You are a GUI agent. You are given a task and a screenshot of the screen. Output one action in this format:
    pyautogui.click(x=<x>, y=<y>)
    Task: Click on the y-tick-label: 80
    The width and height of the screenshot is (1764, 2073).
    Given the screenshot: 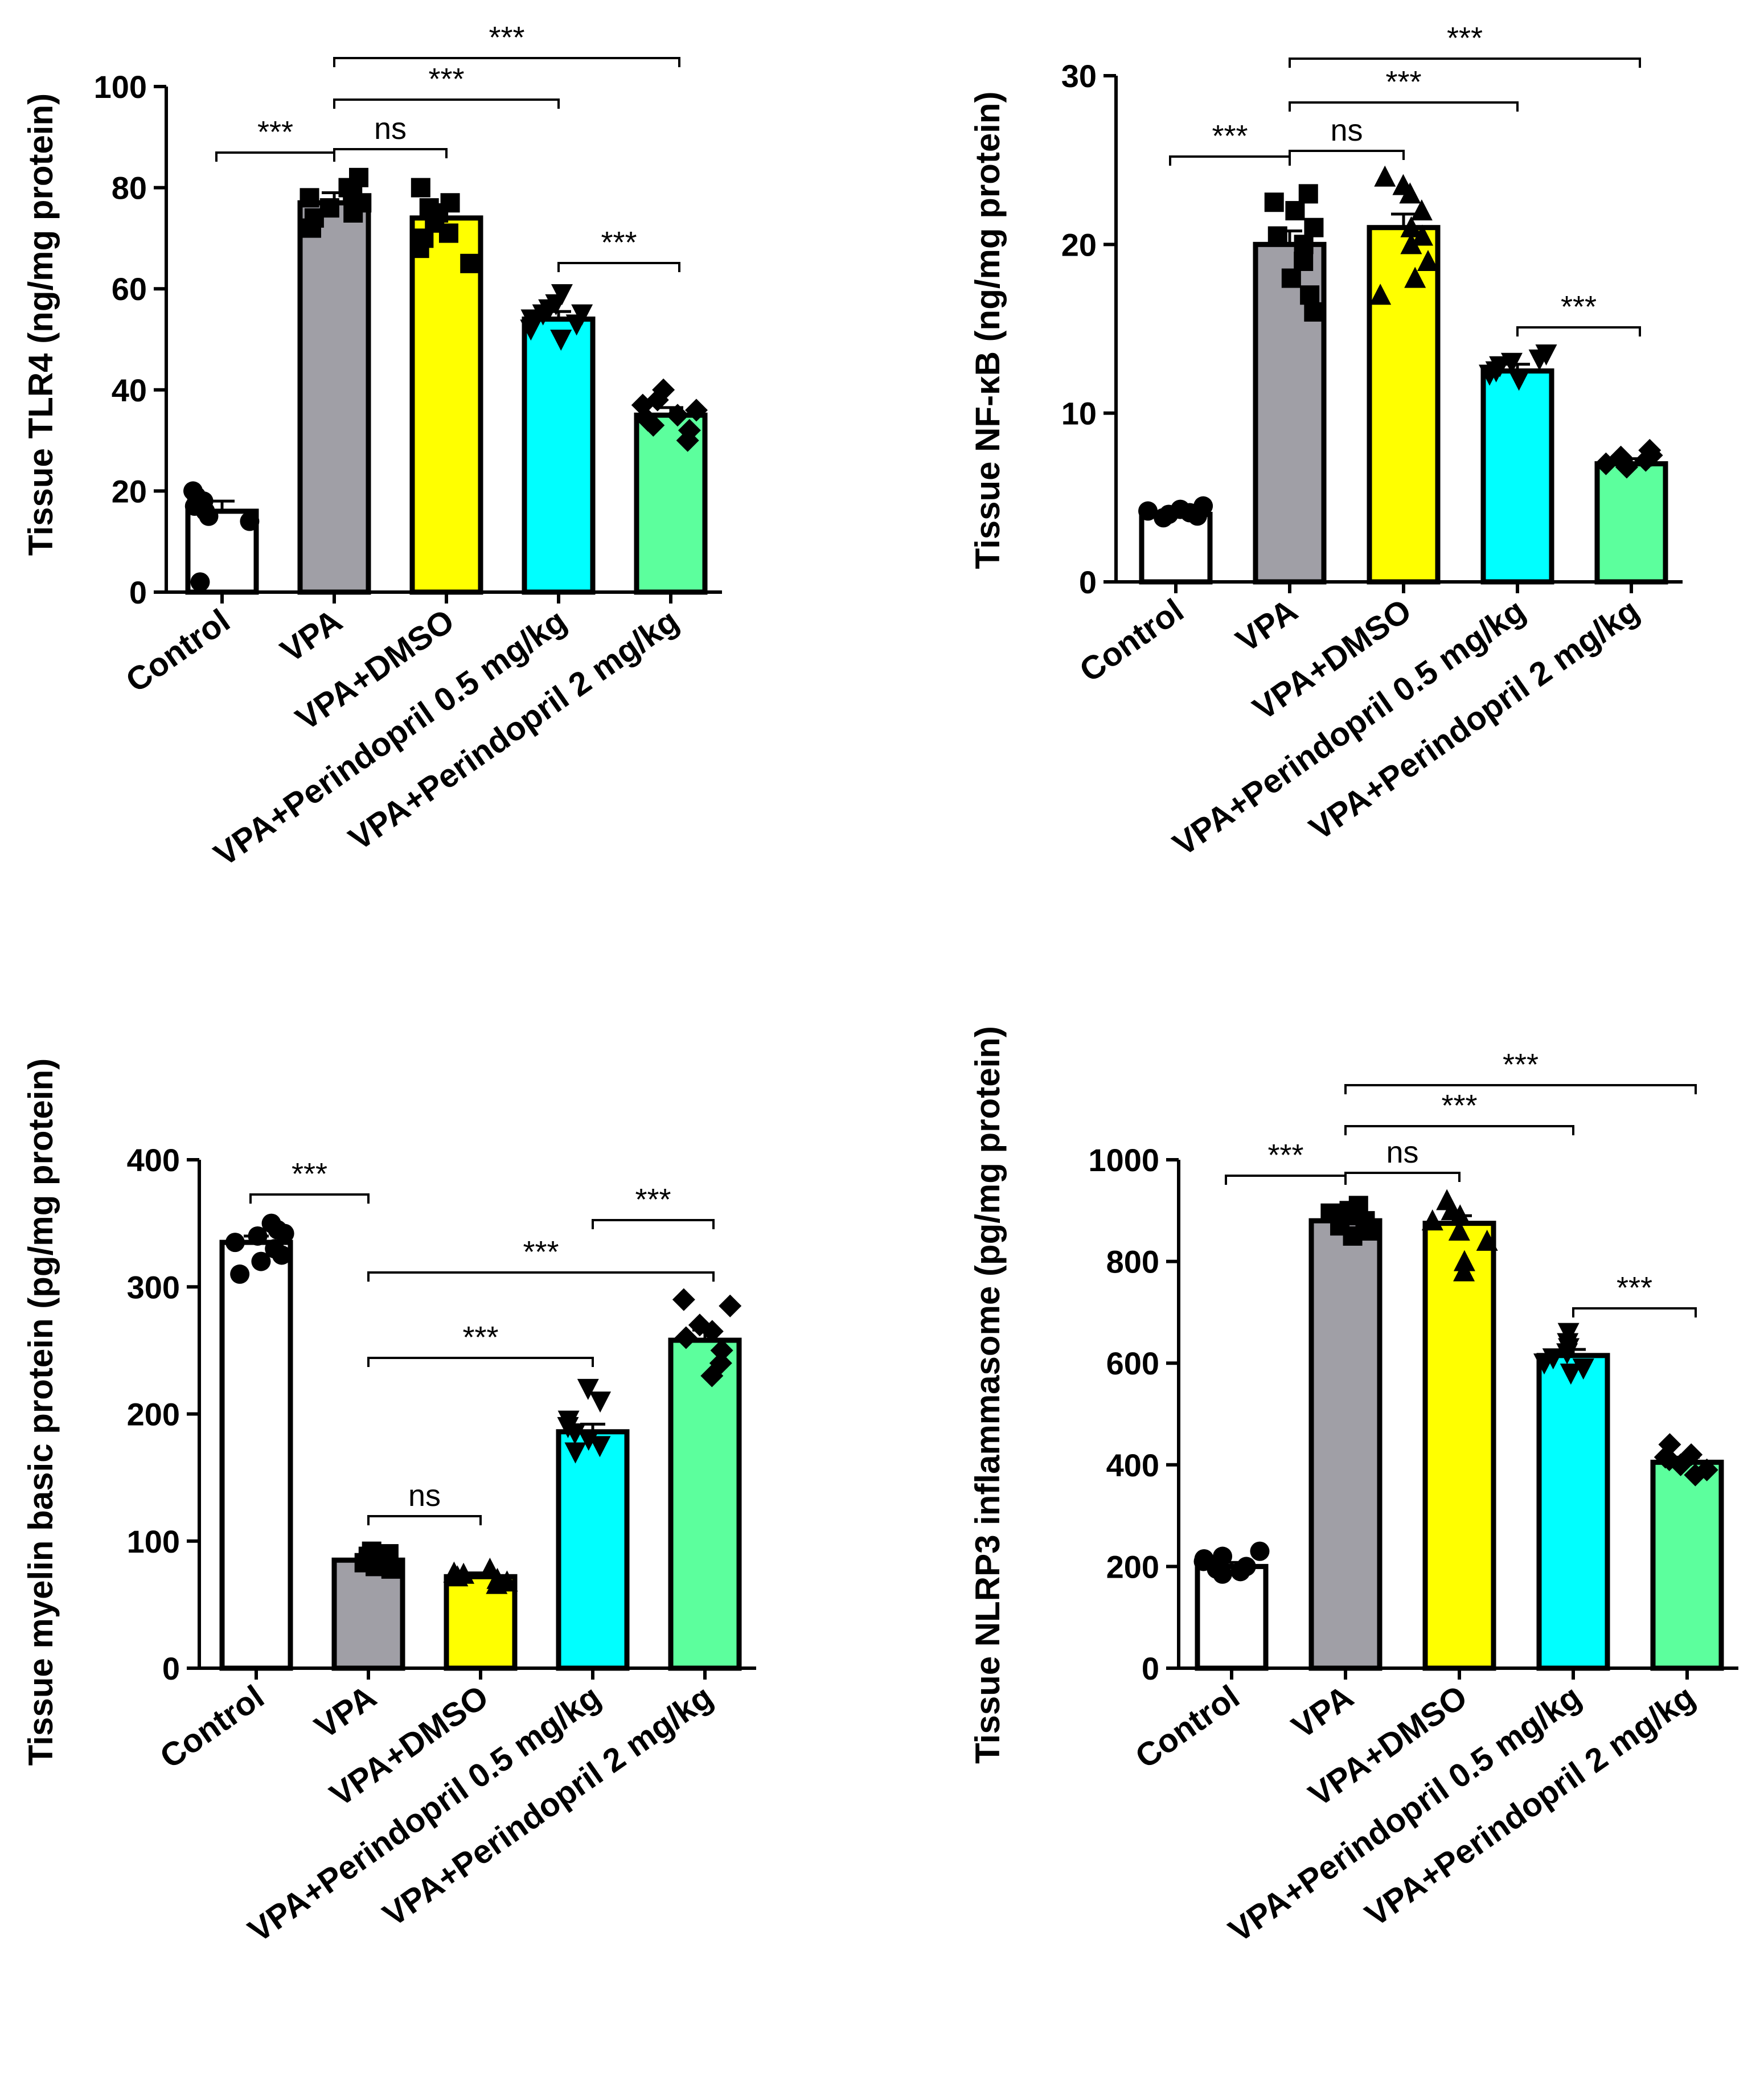 What is the action you would take?
    pyautogui.click(x=129, y=188)
    